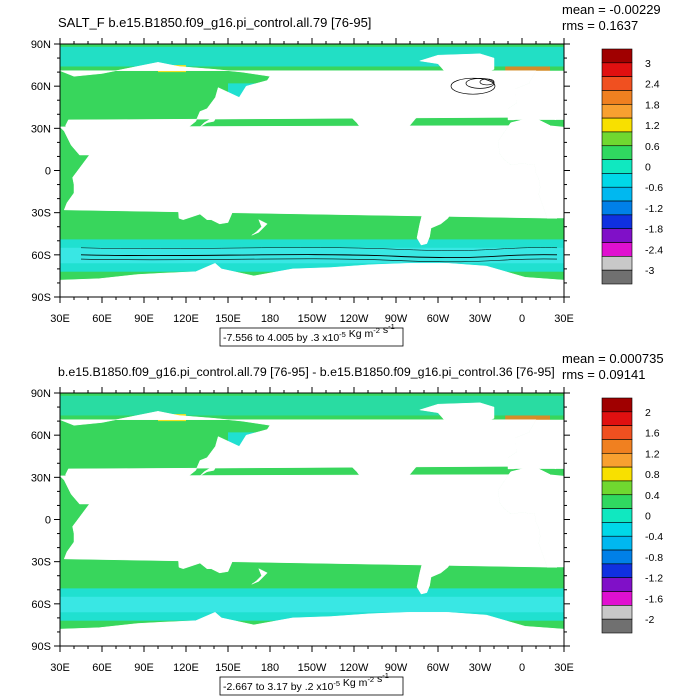 Image resolution: width=700 pixels, height=700 pixels. I want to click on legend-label: -0.6, so click(654, 188).